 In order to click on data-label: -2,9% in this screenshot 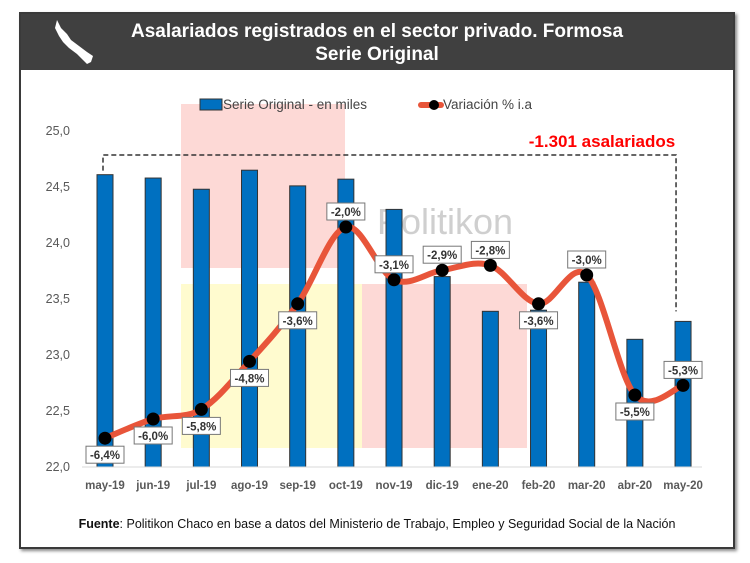, I will do `click(442, 256)`.